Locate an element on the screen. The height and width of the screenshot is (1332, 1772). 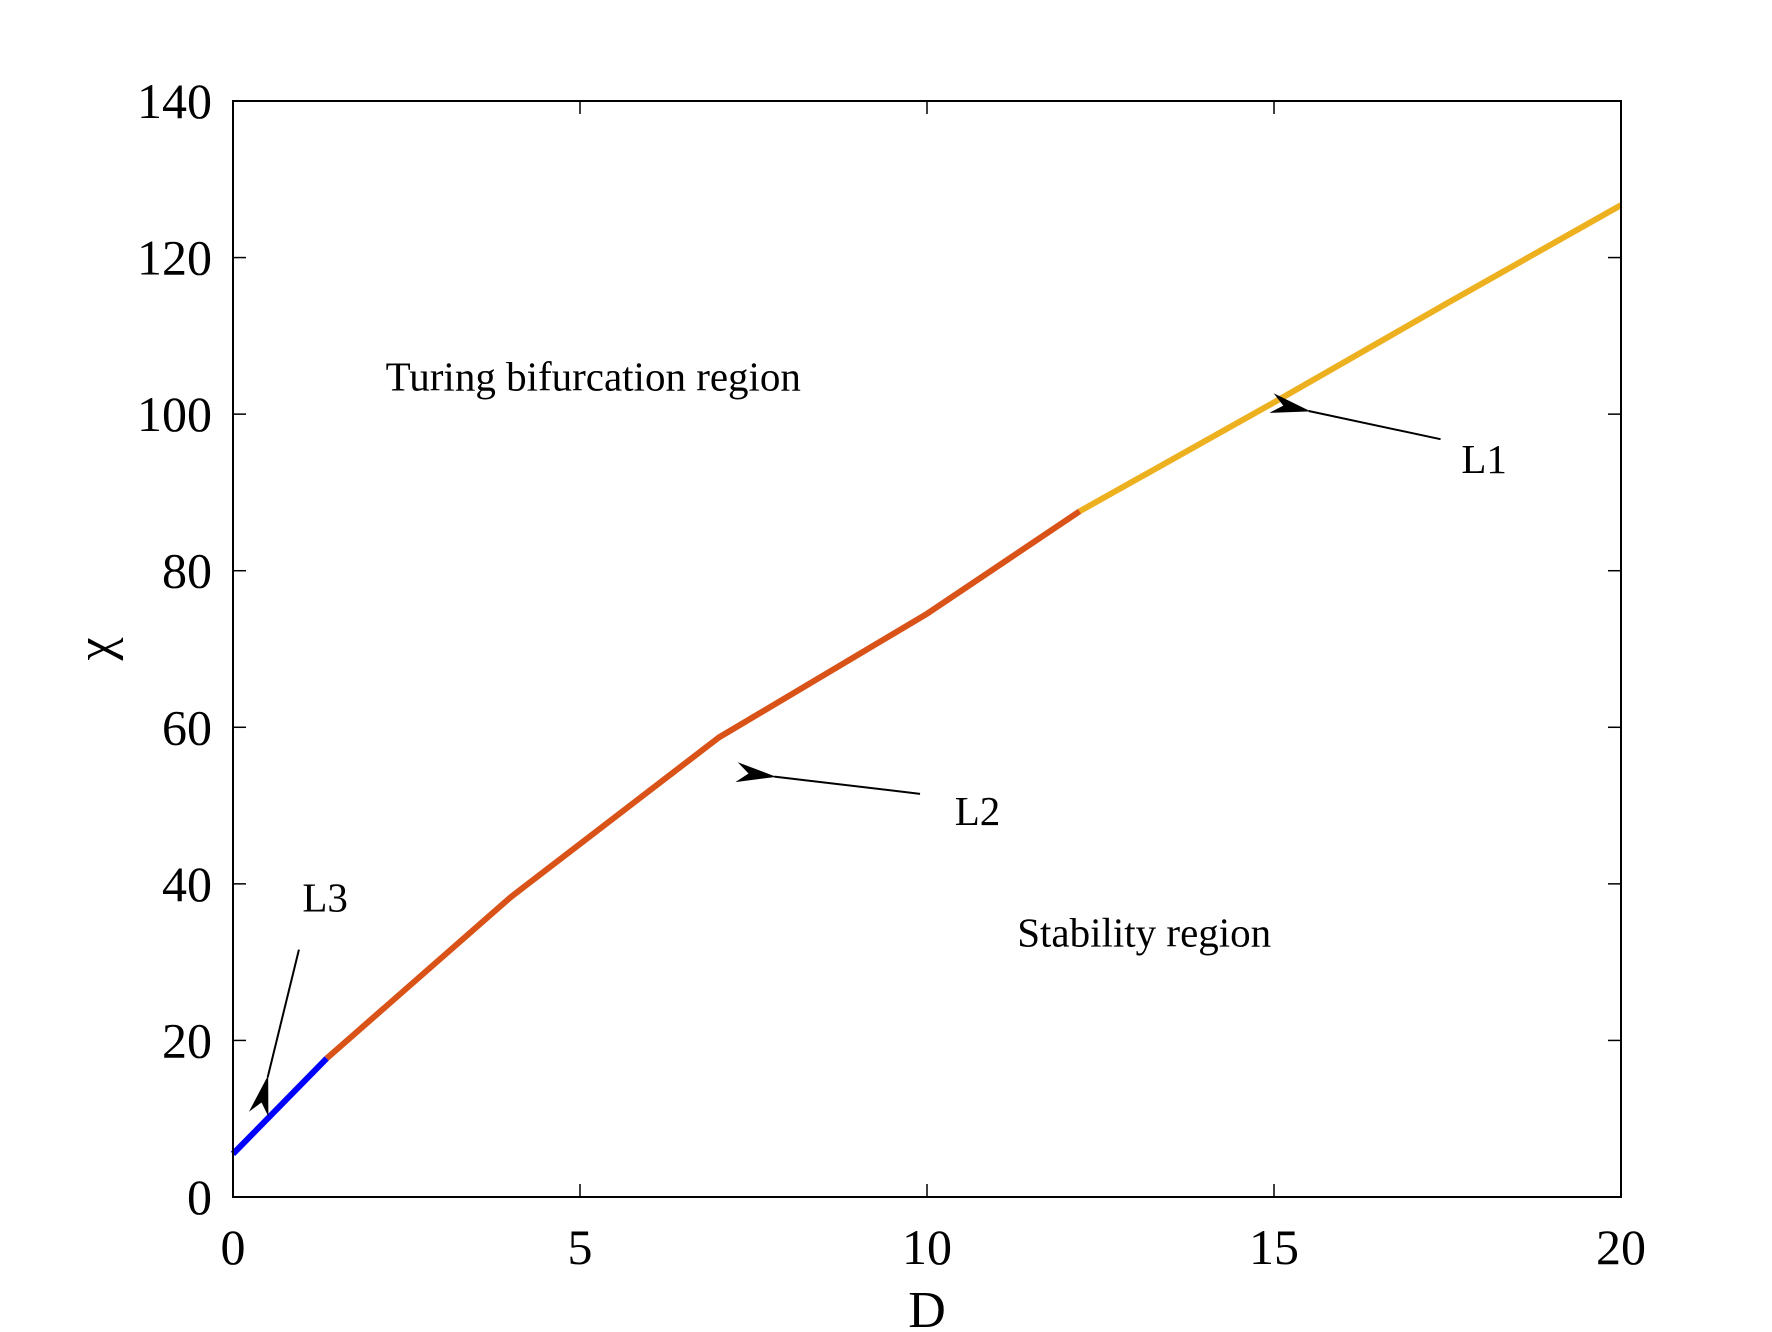
y-tick-label: 0 is located at coordinates (199, 1197).